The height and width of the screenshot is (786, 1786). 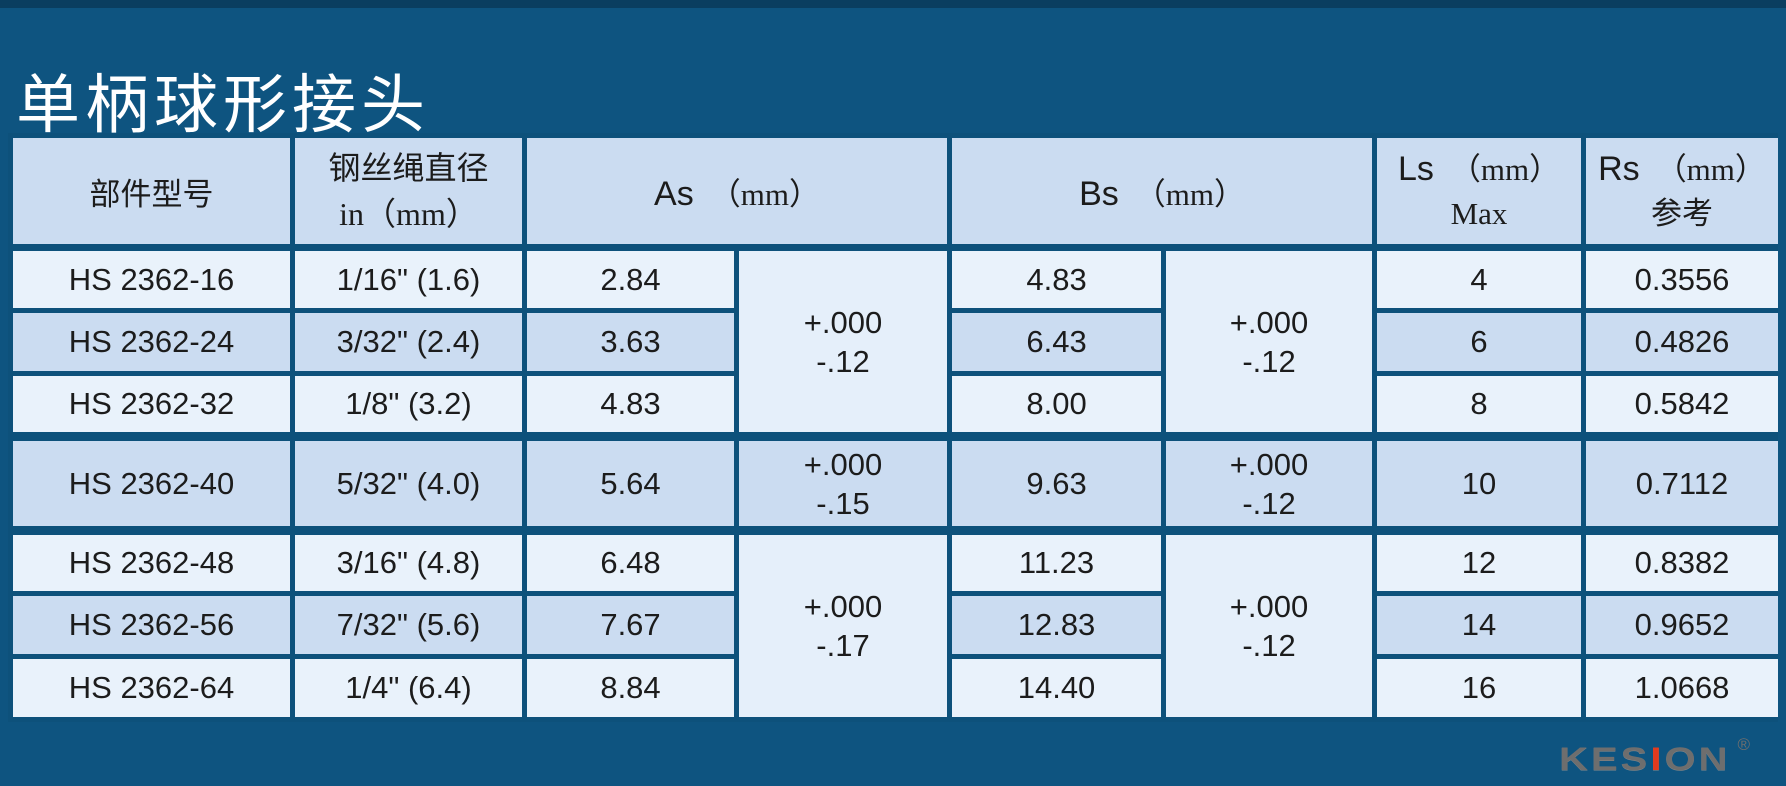 I want to click on ls-value-cell: 14, so click(x=1479, y=625).